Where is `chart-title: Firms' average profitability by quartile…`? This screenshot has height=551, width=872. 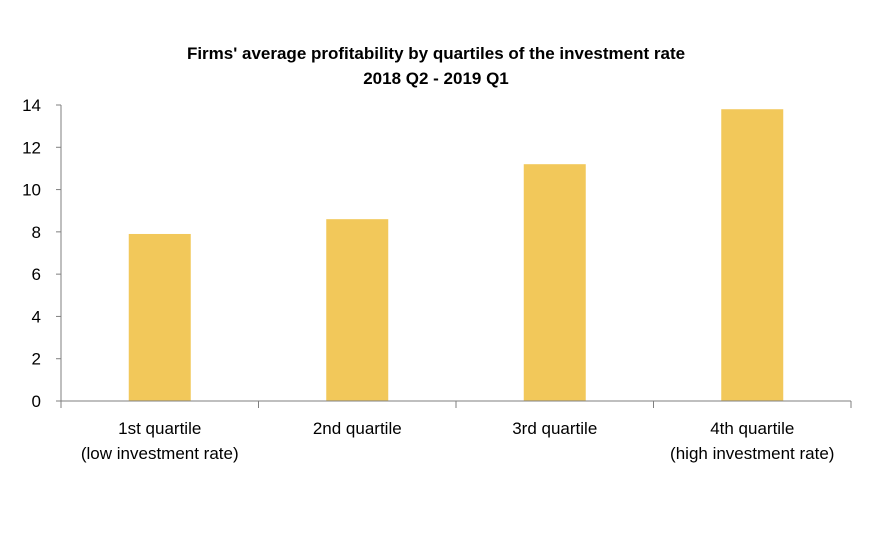
chart-title: Firms' average profitability by quartile… is located at coordinates (436, 53).